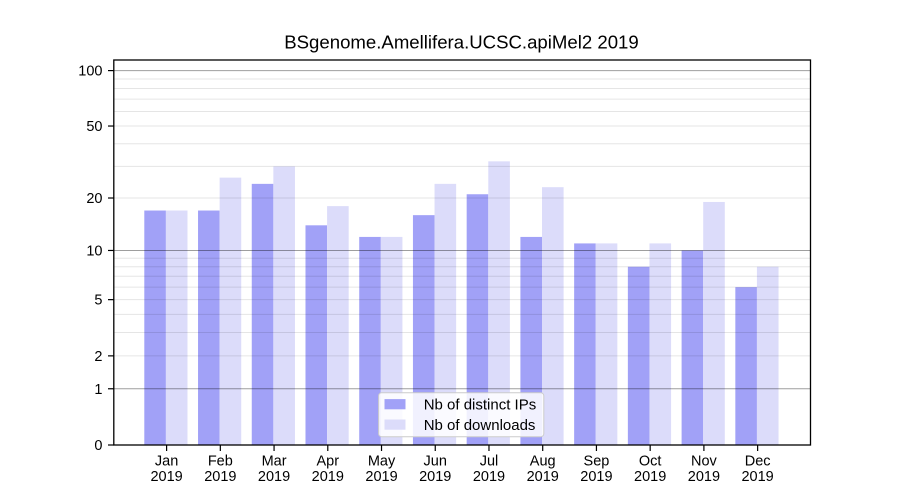  What do you see at coordinates (543, 462) in the screenshot?
I see `svg-text: Aug` at bounding box center [543, 462].